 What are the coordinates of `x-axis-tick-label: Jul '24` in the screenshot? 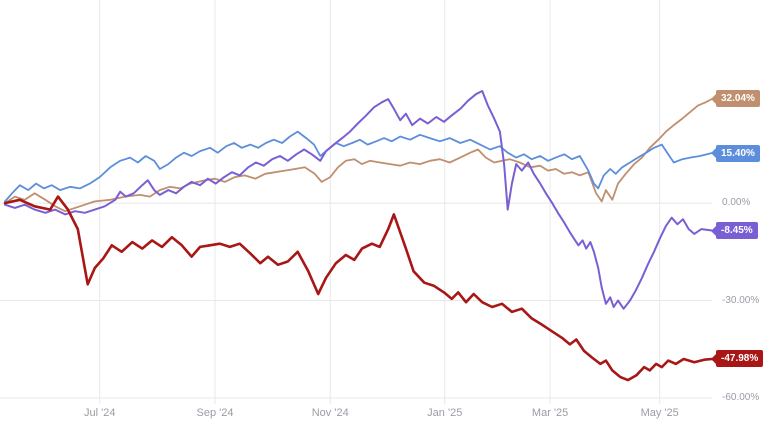 It's located at (100, 413).